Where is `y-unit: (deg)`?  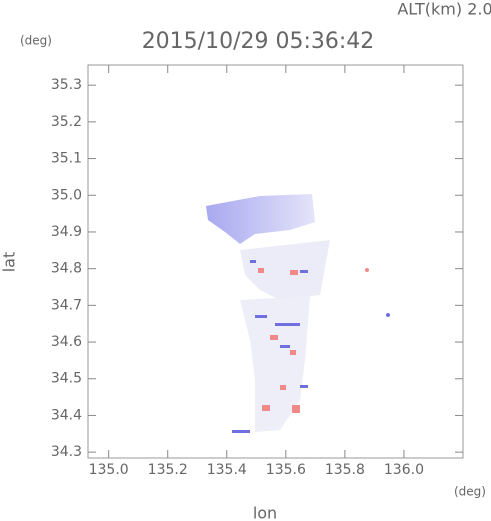 y-unit: (deg) is located at coordinates (36, 41).